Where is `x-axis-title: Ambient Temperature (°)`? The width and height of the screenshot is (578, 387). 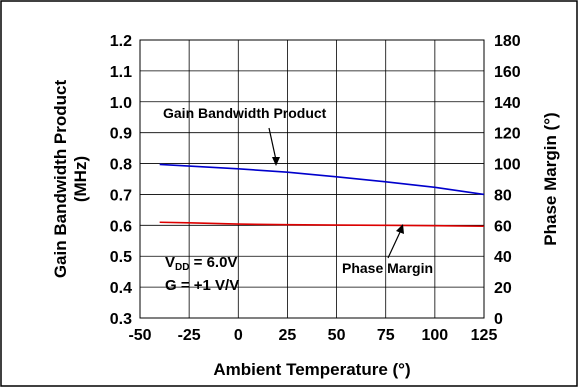
x-axis-title: Ambient Temperature (°) is located at coordinates (311, 369).